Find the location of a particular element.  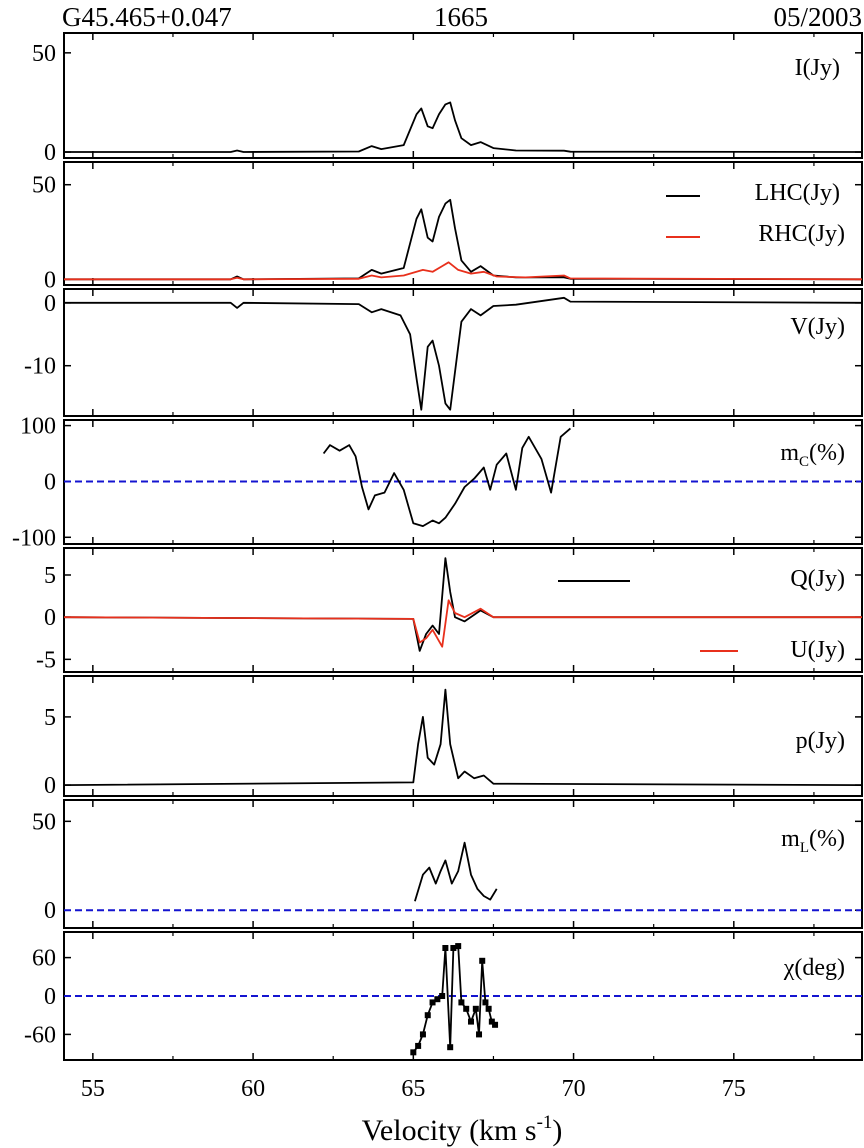

y-tick-label: -5 is located at coordinates (46, 660).